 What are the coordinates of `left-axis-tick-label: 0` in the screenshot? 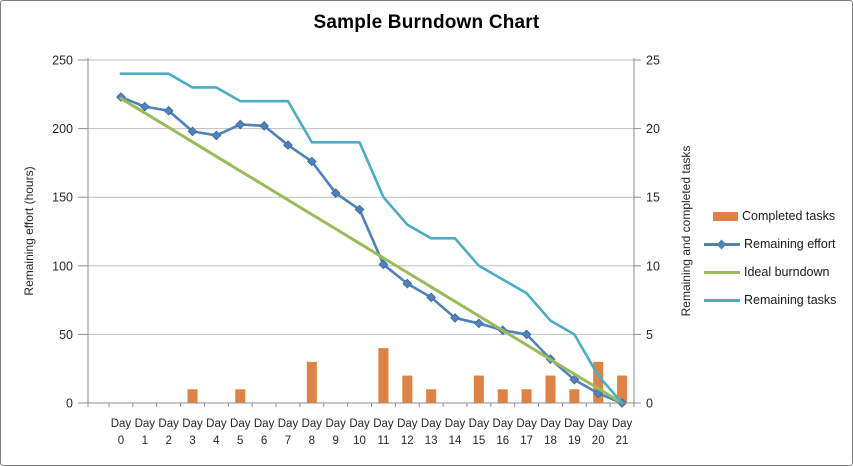 It's located at (69, 404).